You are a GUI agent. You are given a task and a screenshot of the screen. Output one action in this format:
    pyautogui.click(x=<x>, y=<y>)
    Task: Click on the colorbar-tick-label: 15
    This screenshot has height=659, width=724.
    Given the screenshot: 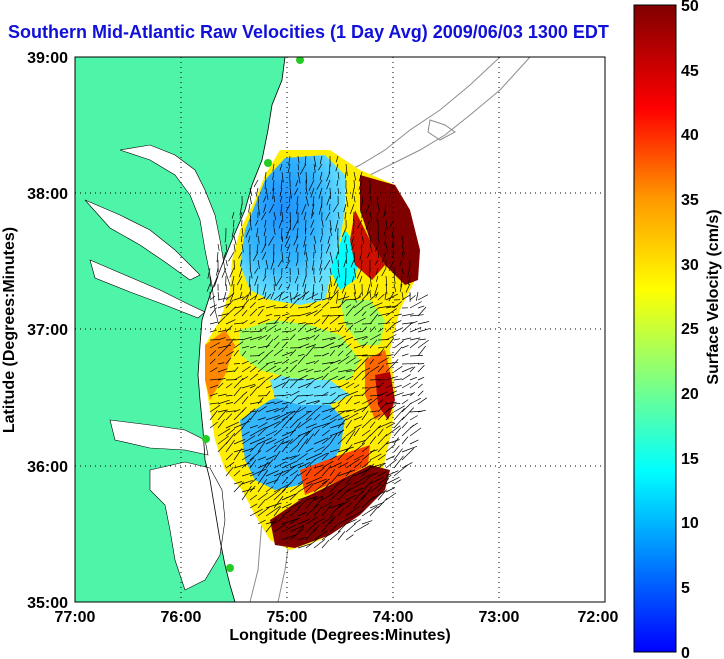 What is the action you would take?
    pyautogui.click(x=690, y=459)
    